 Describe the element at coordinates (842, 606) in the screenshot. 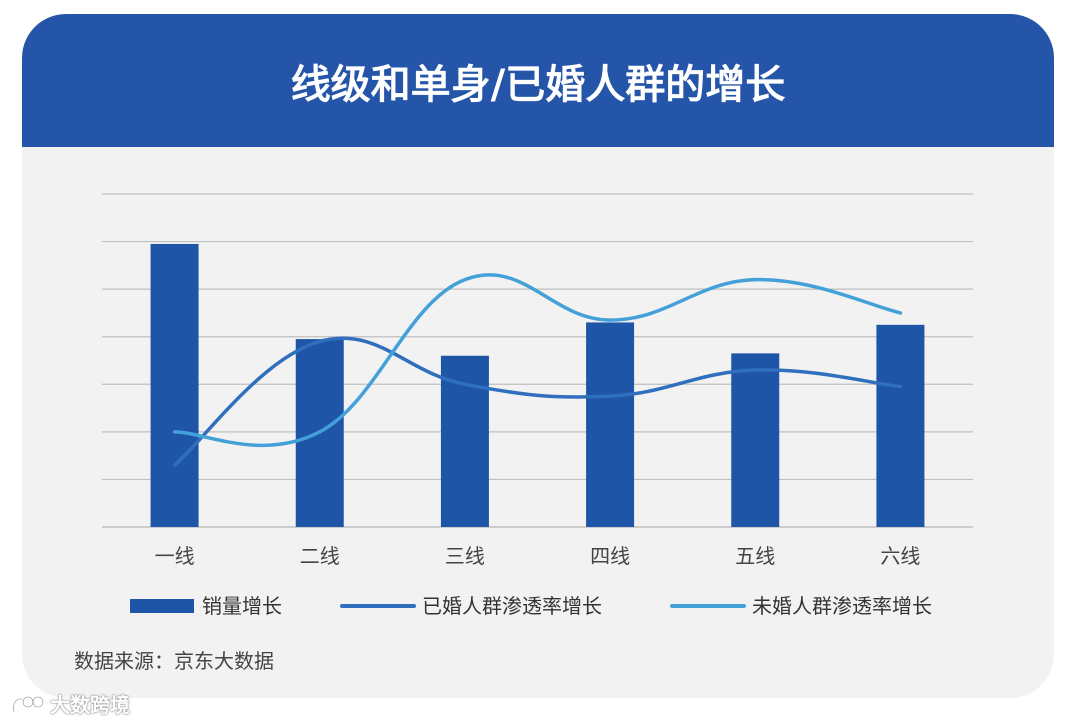

I see `legend-label: 未婚人群渗透率增长` at that location.